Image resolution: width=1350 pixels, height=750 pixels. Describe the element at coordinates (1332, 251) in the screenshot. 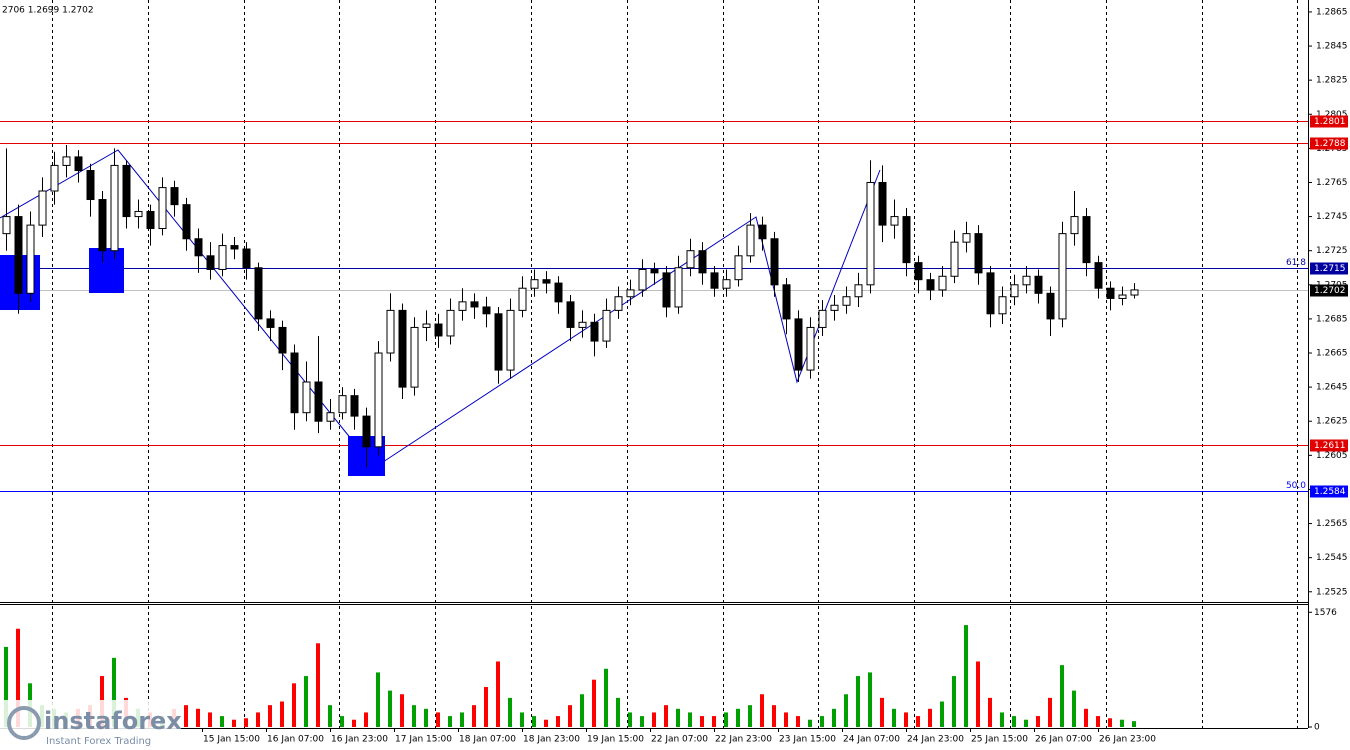

I see `y-tick-label: 1.2725` at that location.